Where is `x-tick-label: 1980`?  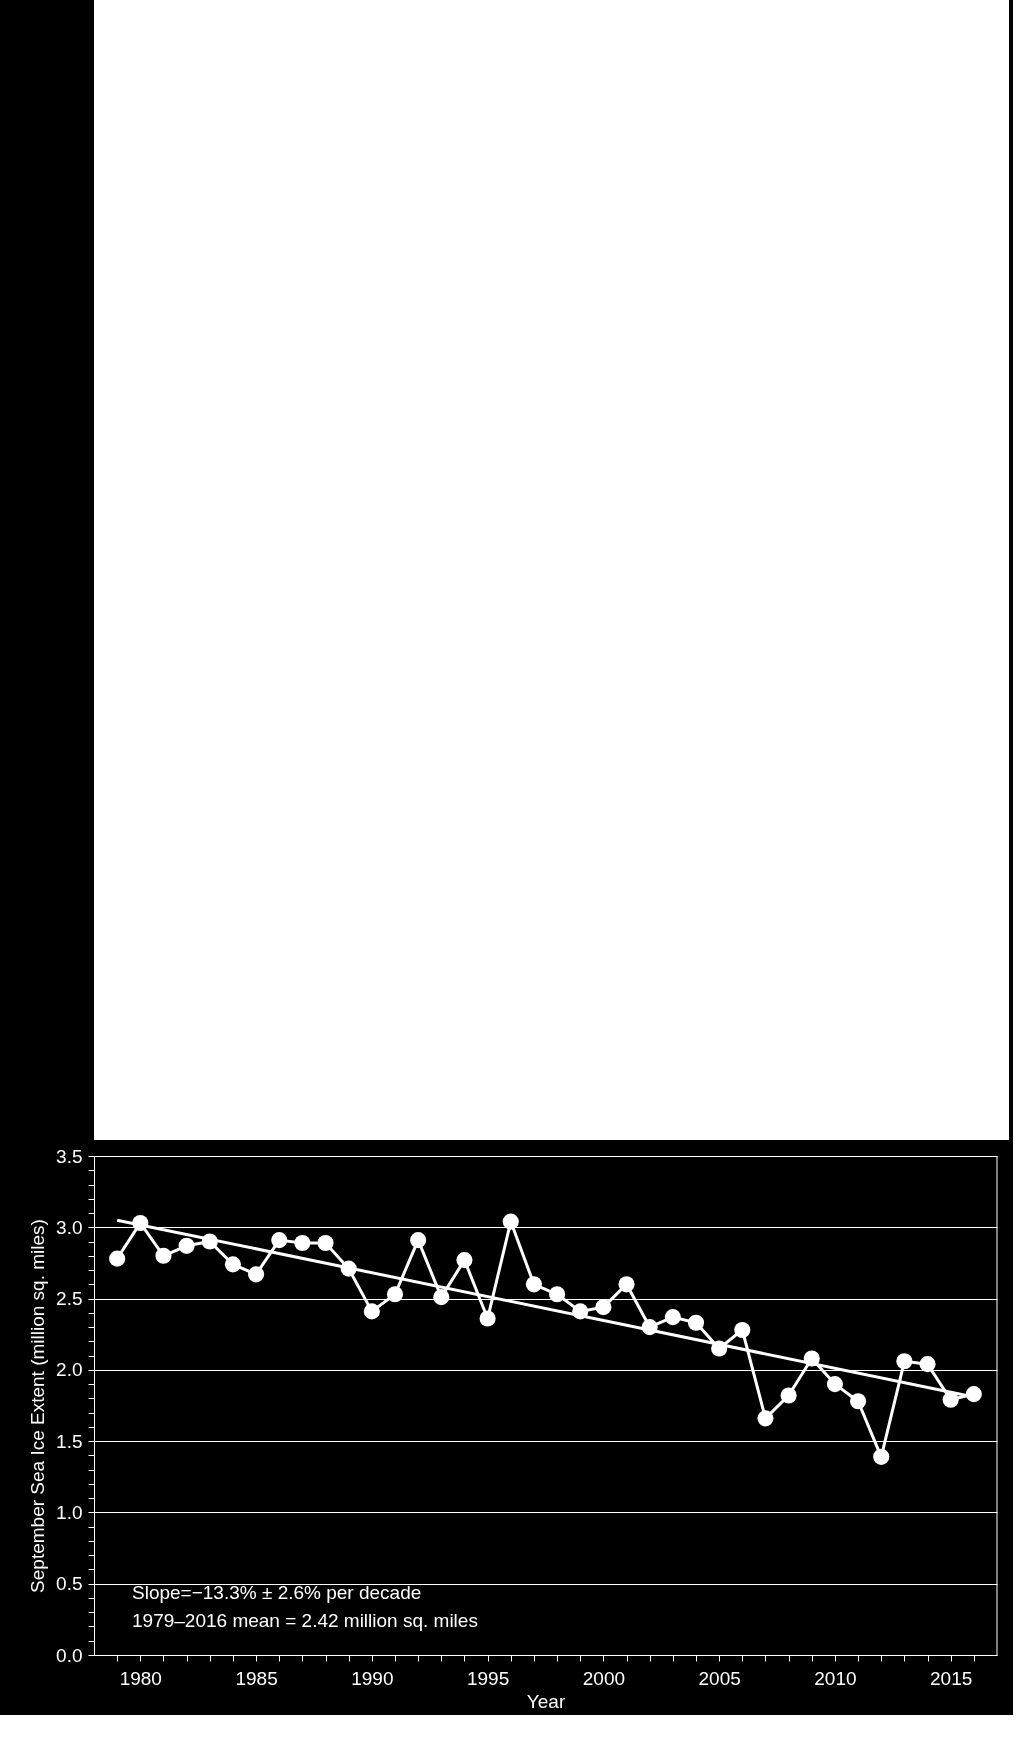 x-tick-label: 1980 is located at coordinates (140, 1678).